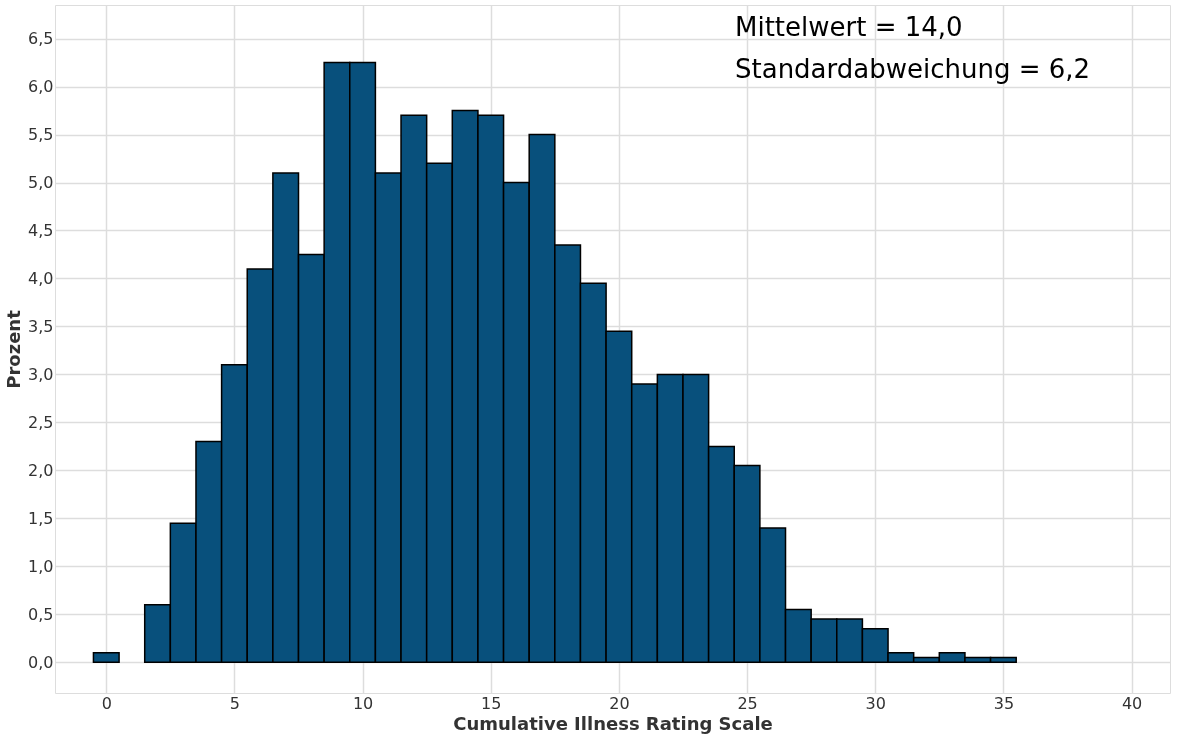  What do you see at coordinates (41, 183) in the screenshot?
I see `y-tick-label: 5,0` at bounding box center [41, 183].